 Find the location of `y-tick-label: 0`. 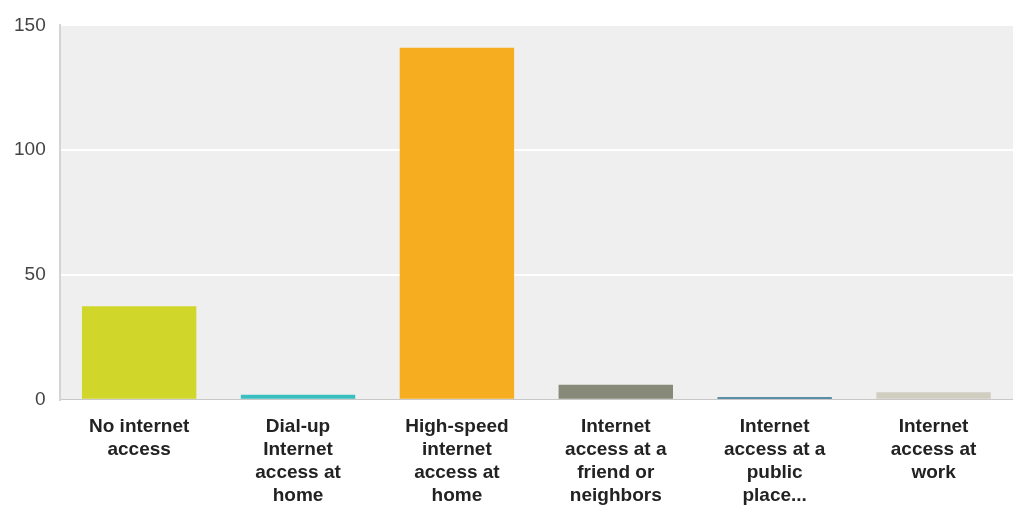

y-tick-label: 0 is located at coordinates (40, 399).